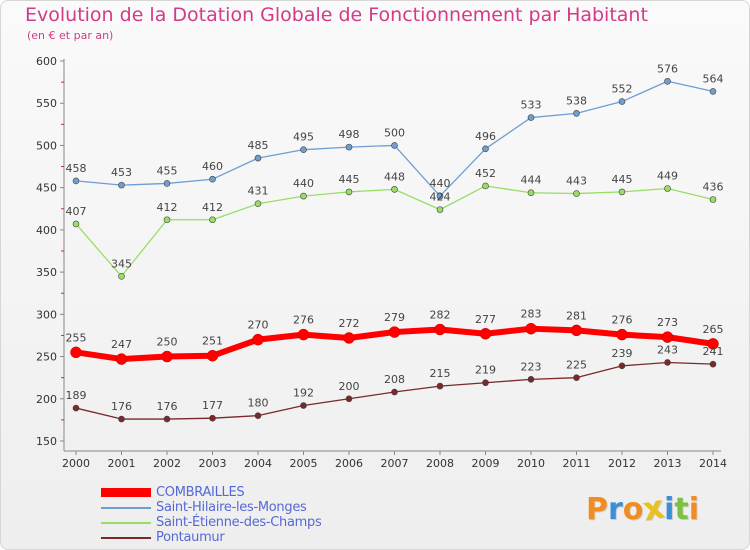  Describe the element at coordinates (440, 315) in the screenshot. I see `data-label: 282` at that location.